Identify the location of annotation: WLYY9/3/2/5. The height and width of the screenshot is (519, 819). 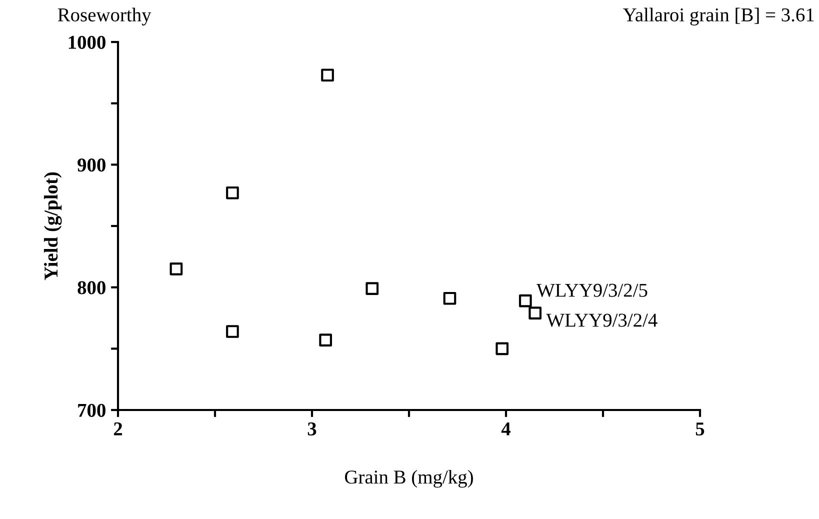
(592, 290).